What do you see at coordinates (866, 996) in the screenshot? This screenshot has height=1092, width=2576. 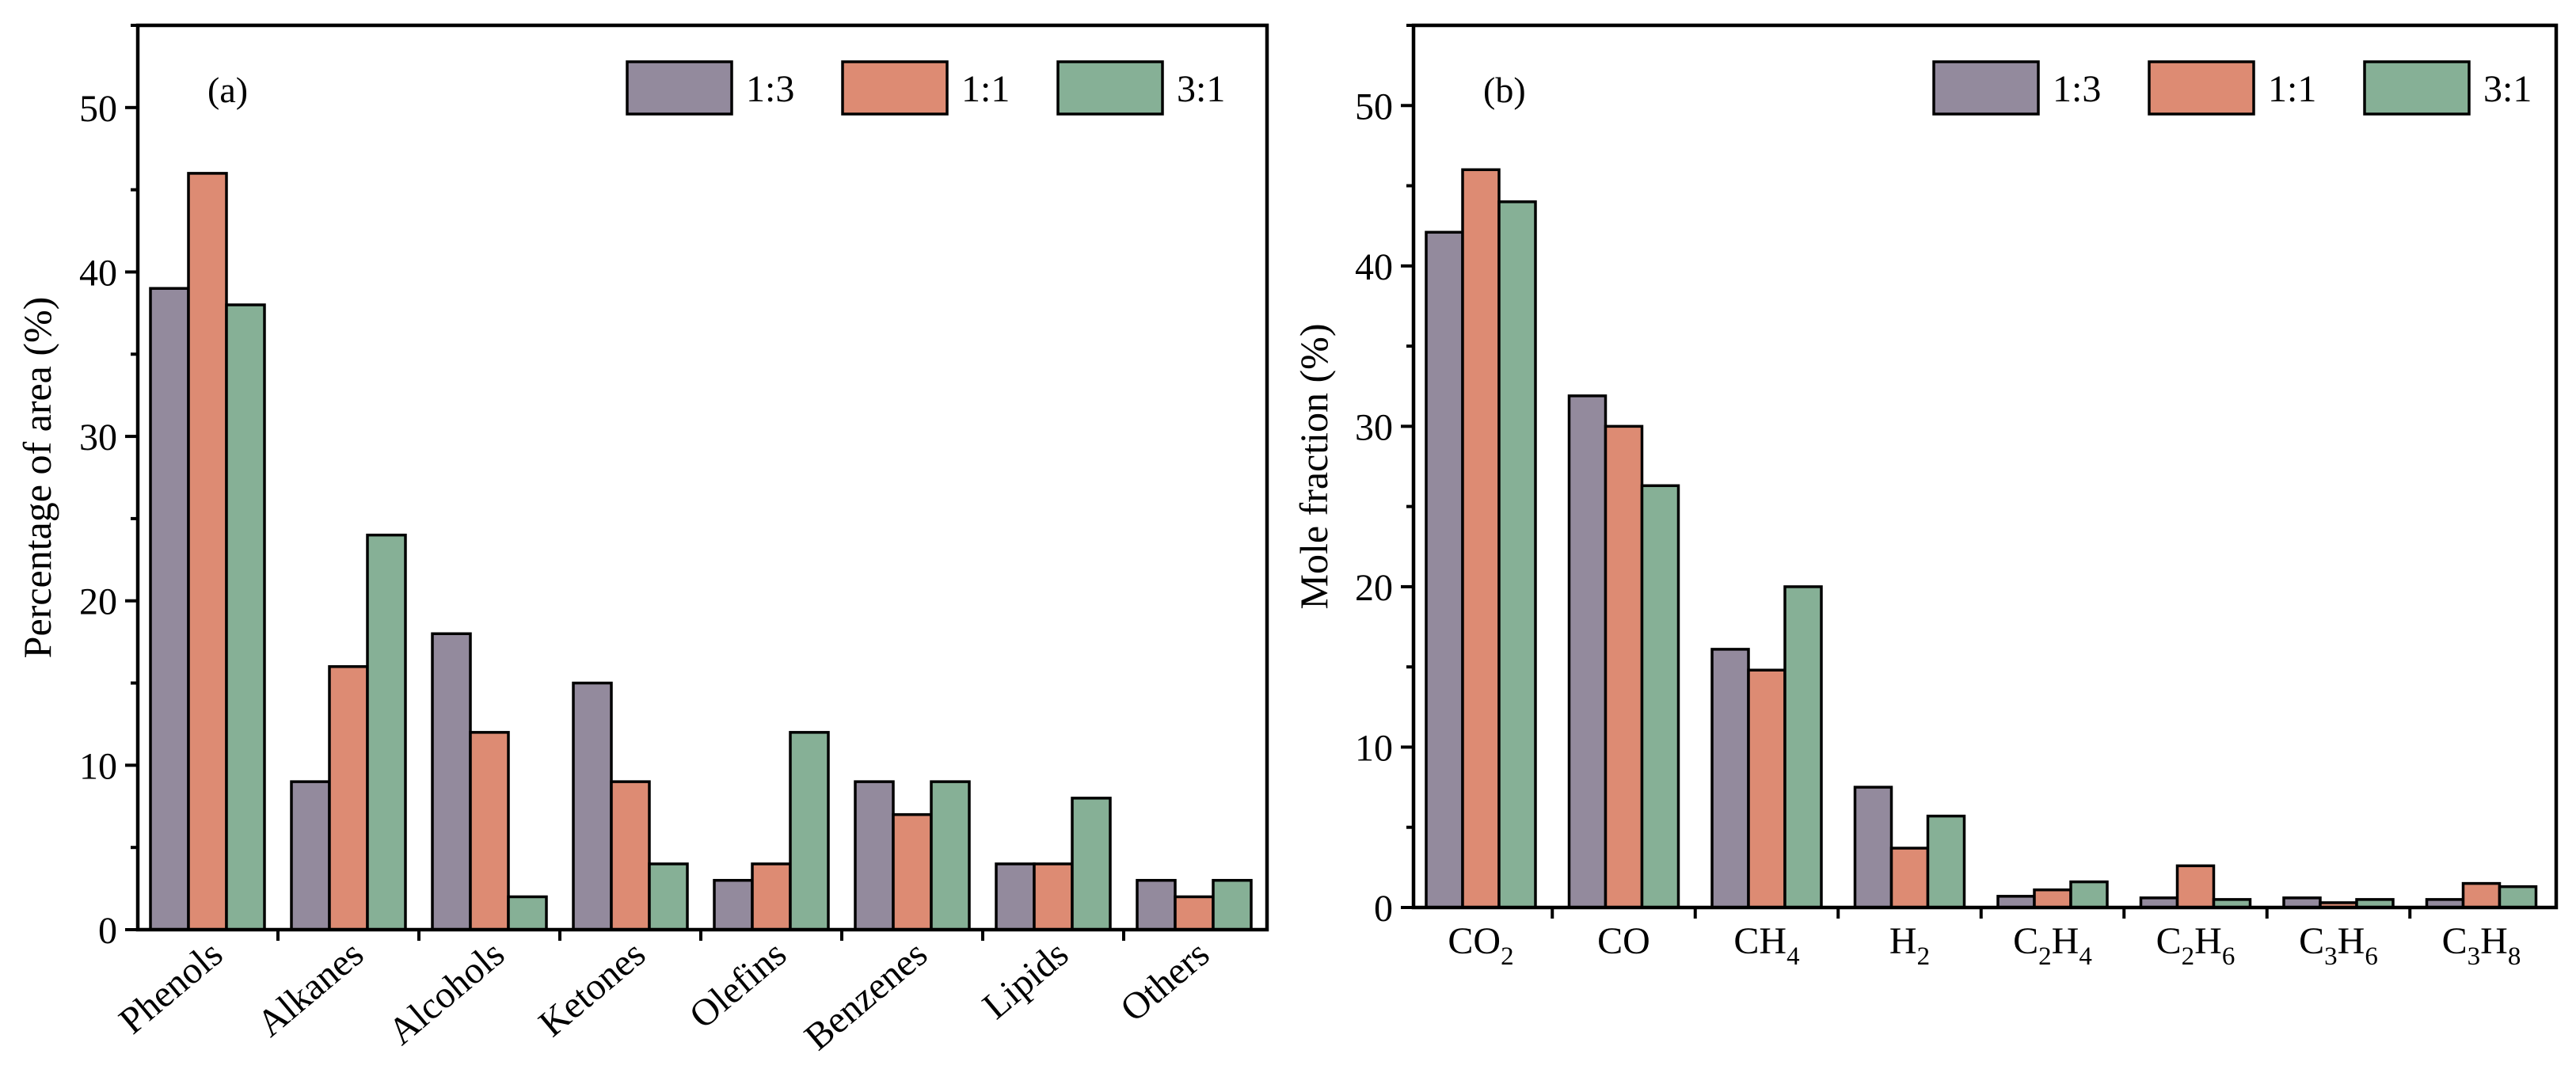 I see `x-category-label: Benzenes` at bounding box center [866, 996].